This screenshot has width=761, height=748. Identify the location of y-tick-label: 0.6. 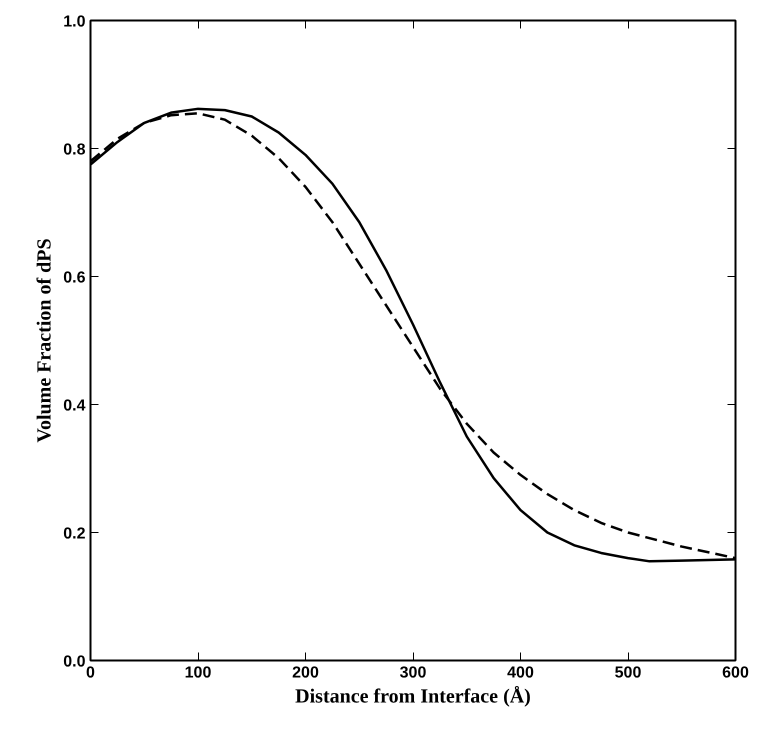
(74, 278).